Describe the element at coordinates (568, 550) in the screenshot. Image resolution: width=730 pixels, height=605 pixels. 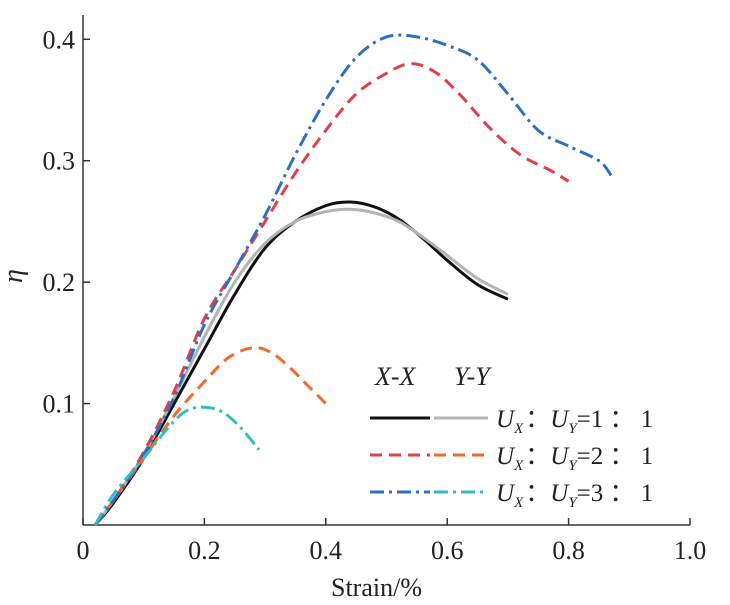
I see `x-tick-label: 0.8` at that location.